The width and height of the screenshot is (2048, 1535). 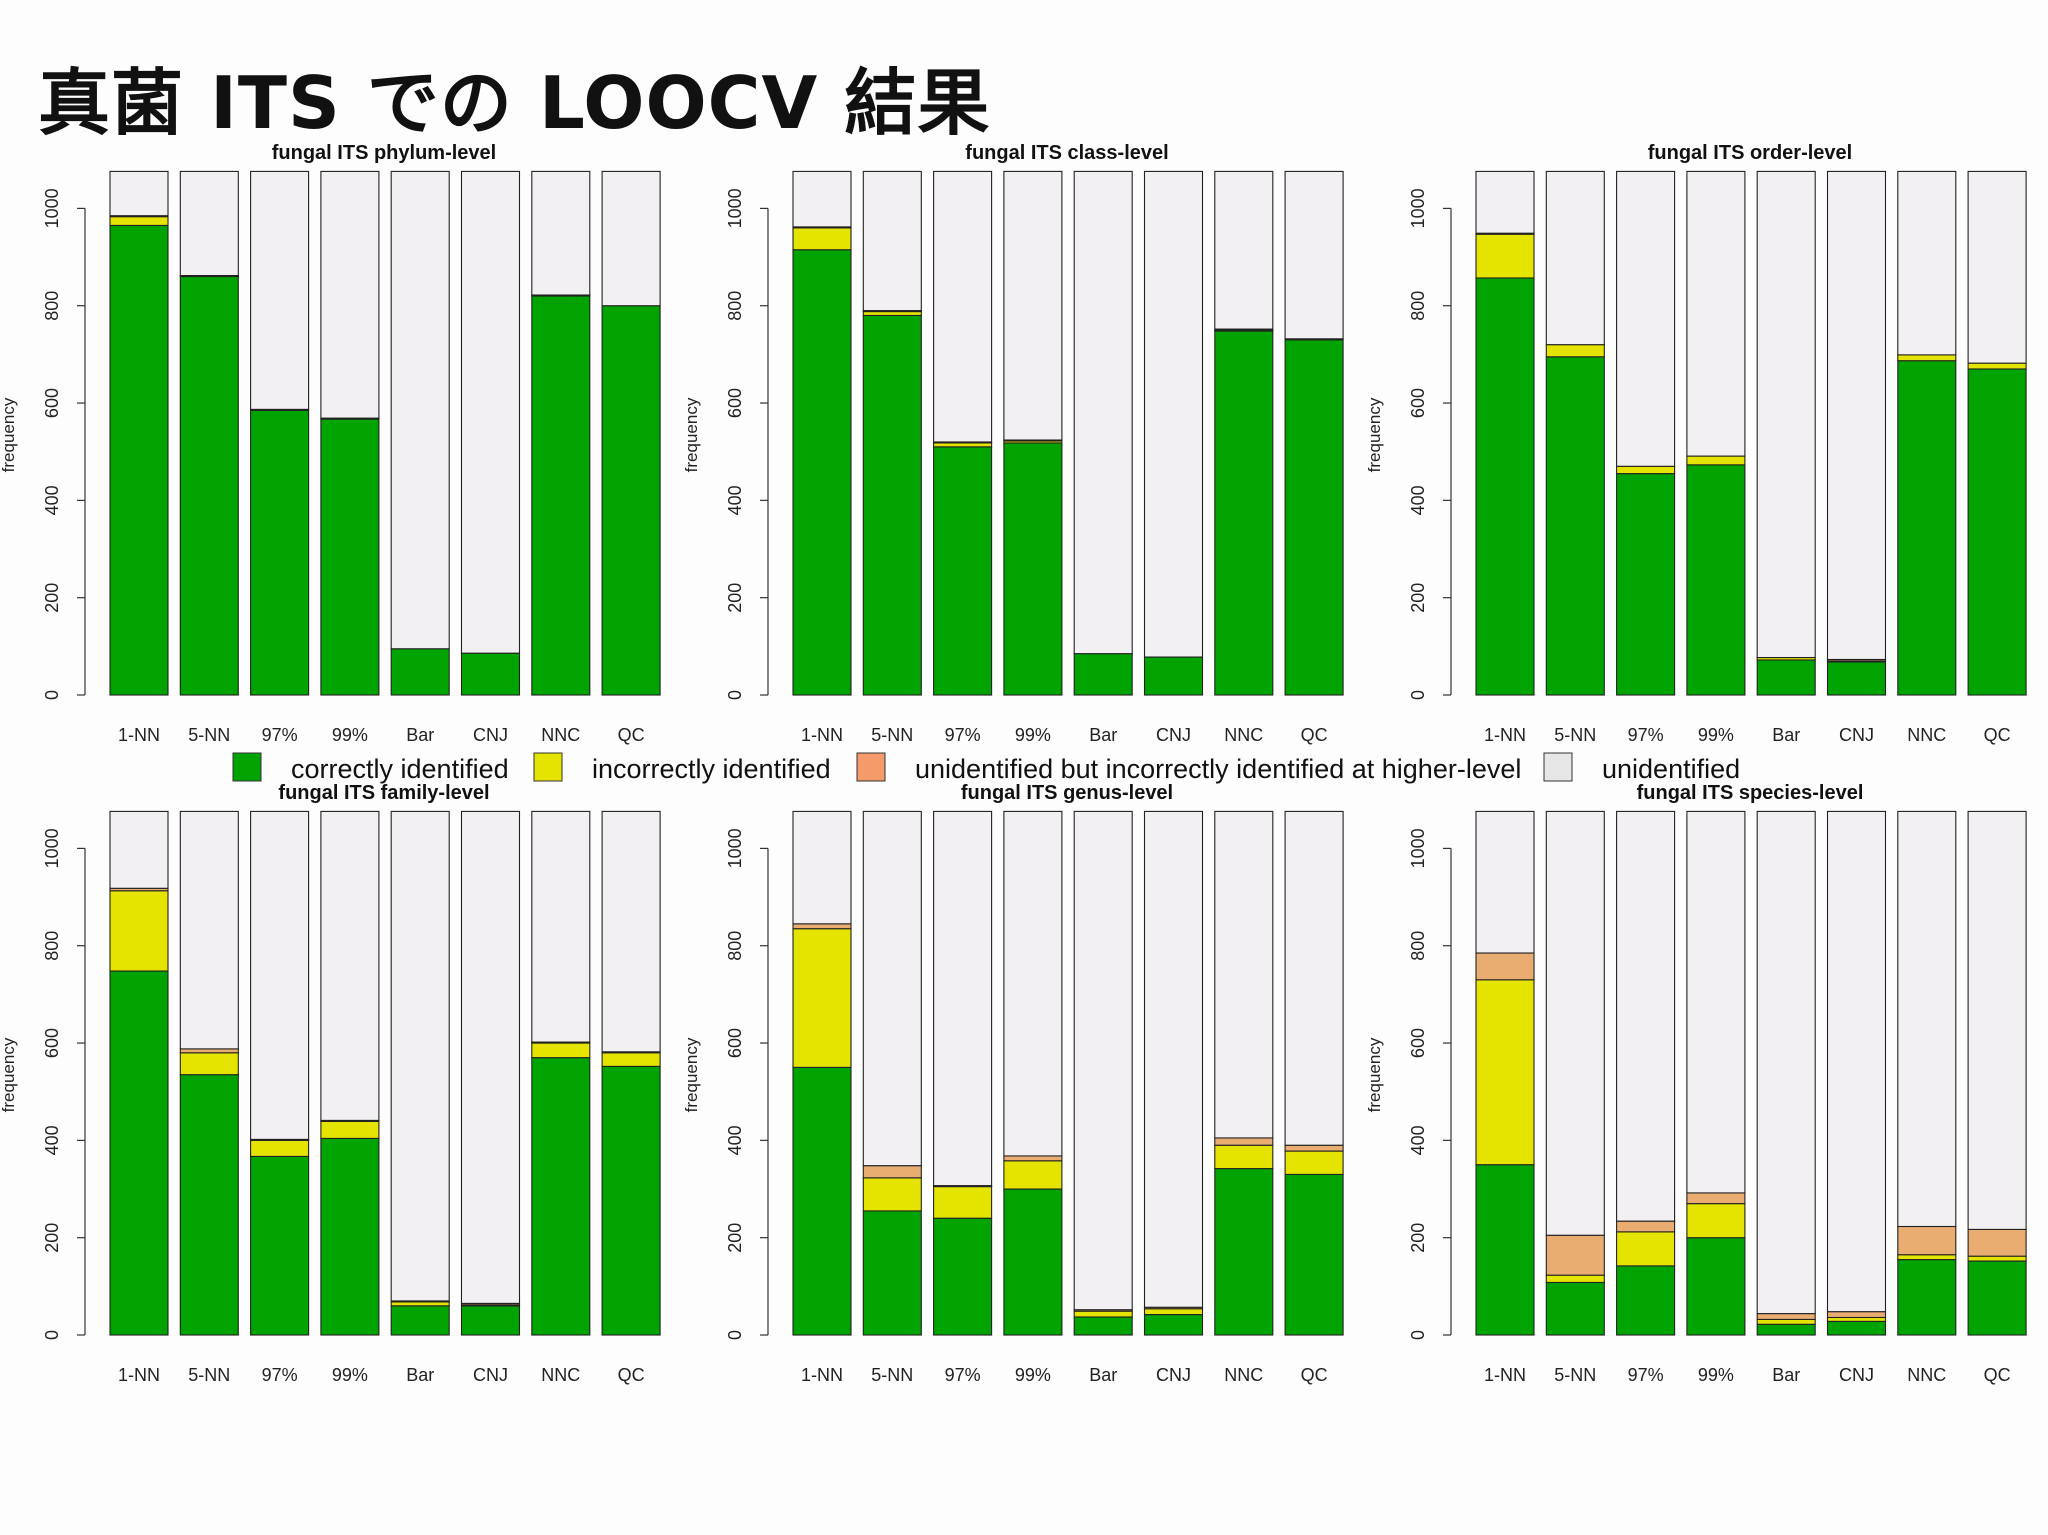 I want to click on legend-swatch-unidentified, so click(x=1558, y=767).